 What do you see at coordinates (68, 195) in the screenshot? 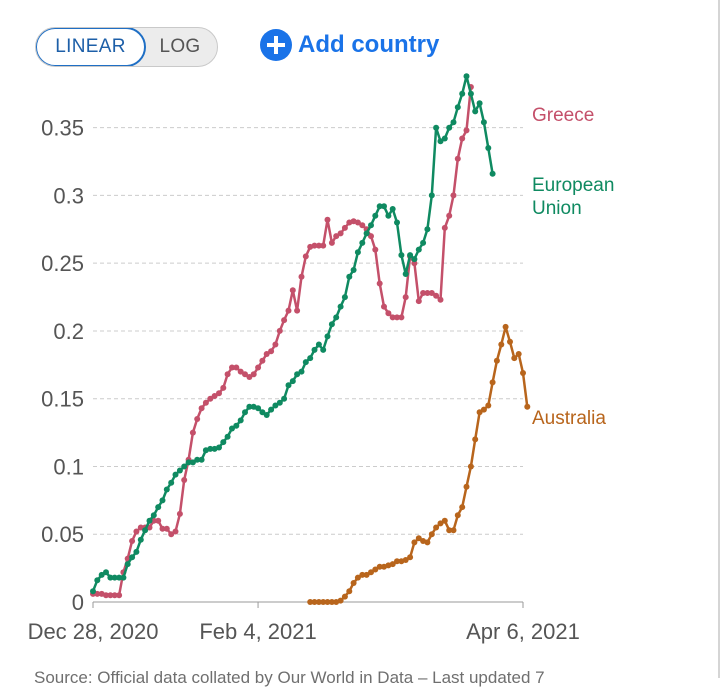
I see `y-tick-label: 0.3` at bounding box center [68, 195].